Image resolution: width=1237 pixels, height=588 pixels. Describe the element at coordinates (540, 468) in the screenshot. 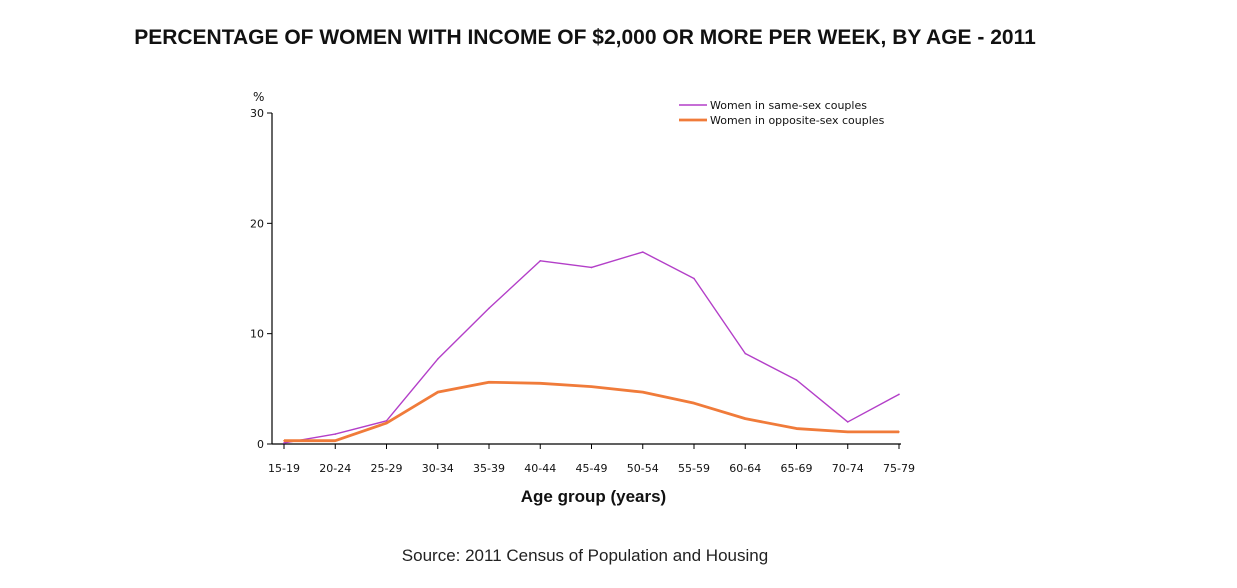

I see `x-tick-label: 40-44` at that location.